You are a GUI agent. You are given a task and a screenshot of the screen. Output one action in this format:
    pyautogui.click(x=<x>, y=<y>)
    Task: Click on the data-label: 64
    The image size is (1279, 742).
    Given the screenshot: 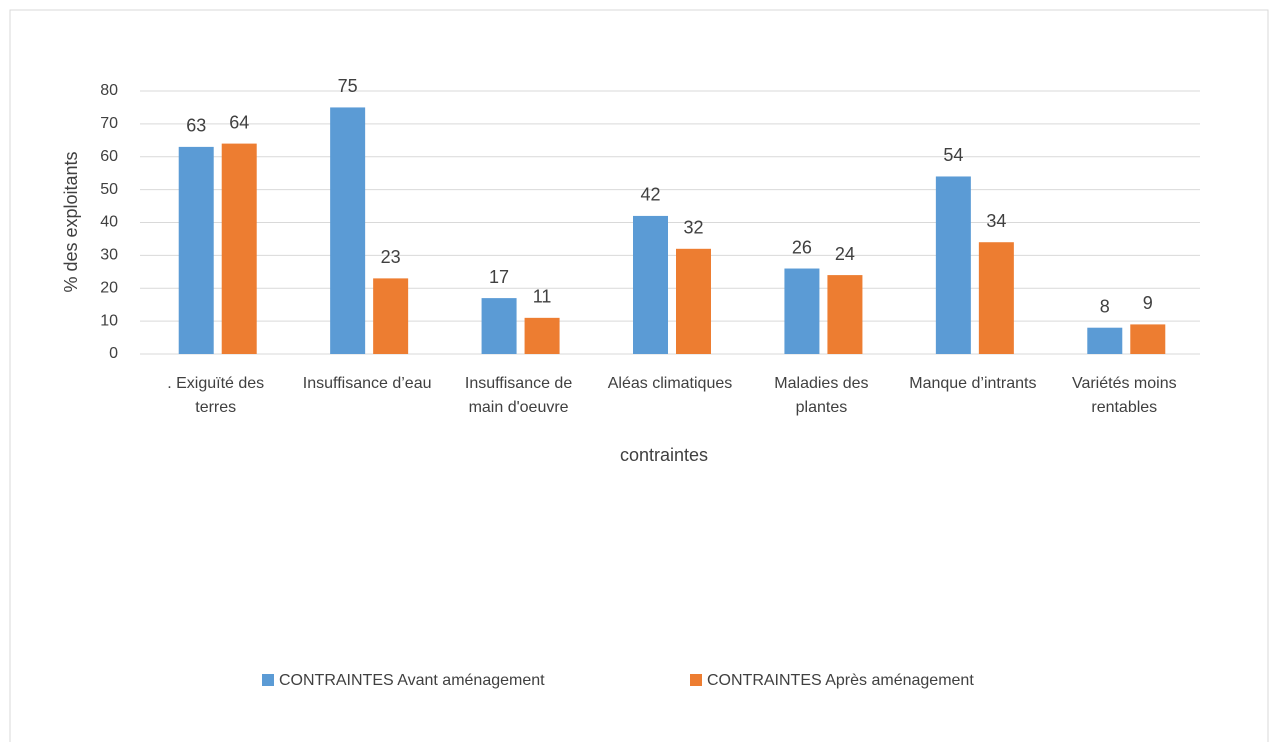 What is the action you would take?
    pyautogui.click(x=239, y=122)
    